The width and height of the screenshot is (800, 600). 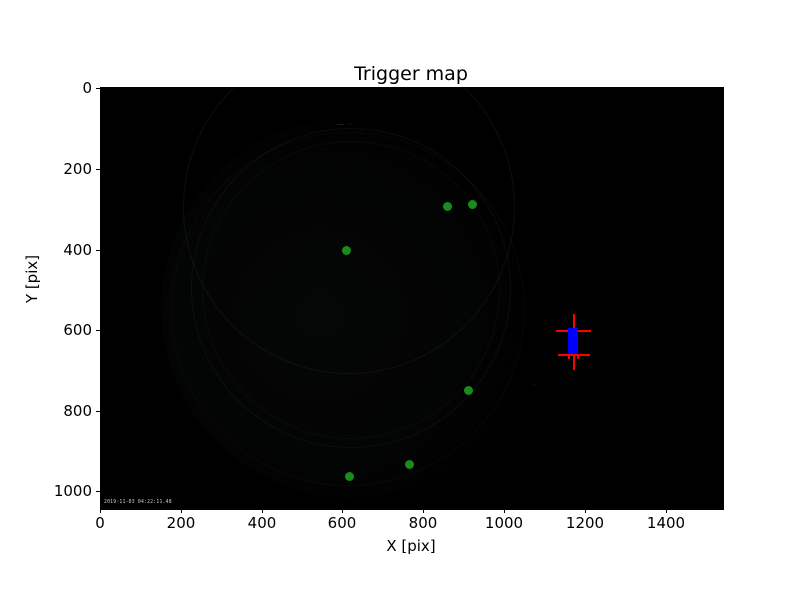 I want to click on y-tick-label: 200, so click(x=77, y=169).